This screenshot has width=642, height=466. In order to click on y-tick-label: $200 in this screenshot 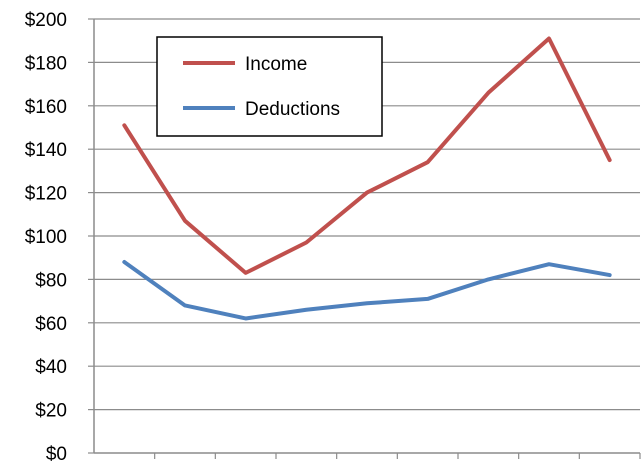, I will do `click(46, 20)`.